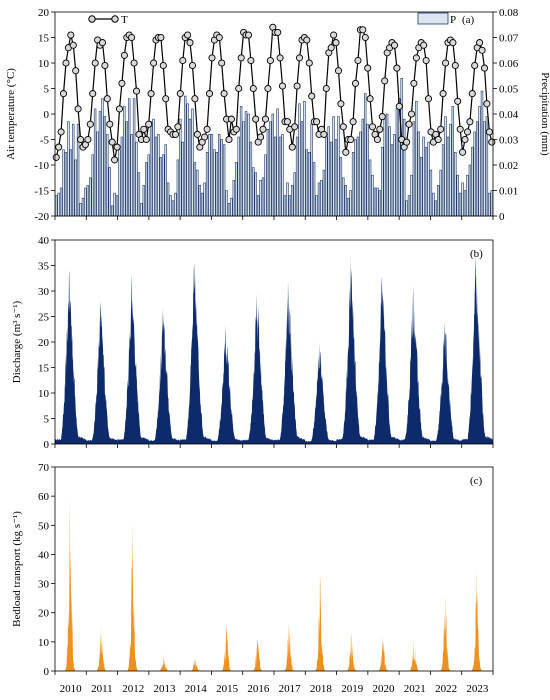 The image size is (550, 700). I want to click on x-year-label: 2011, so click(102, 689).